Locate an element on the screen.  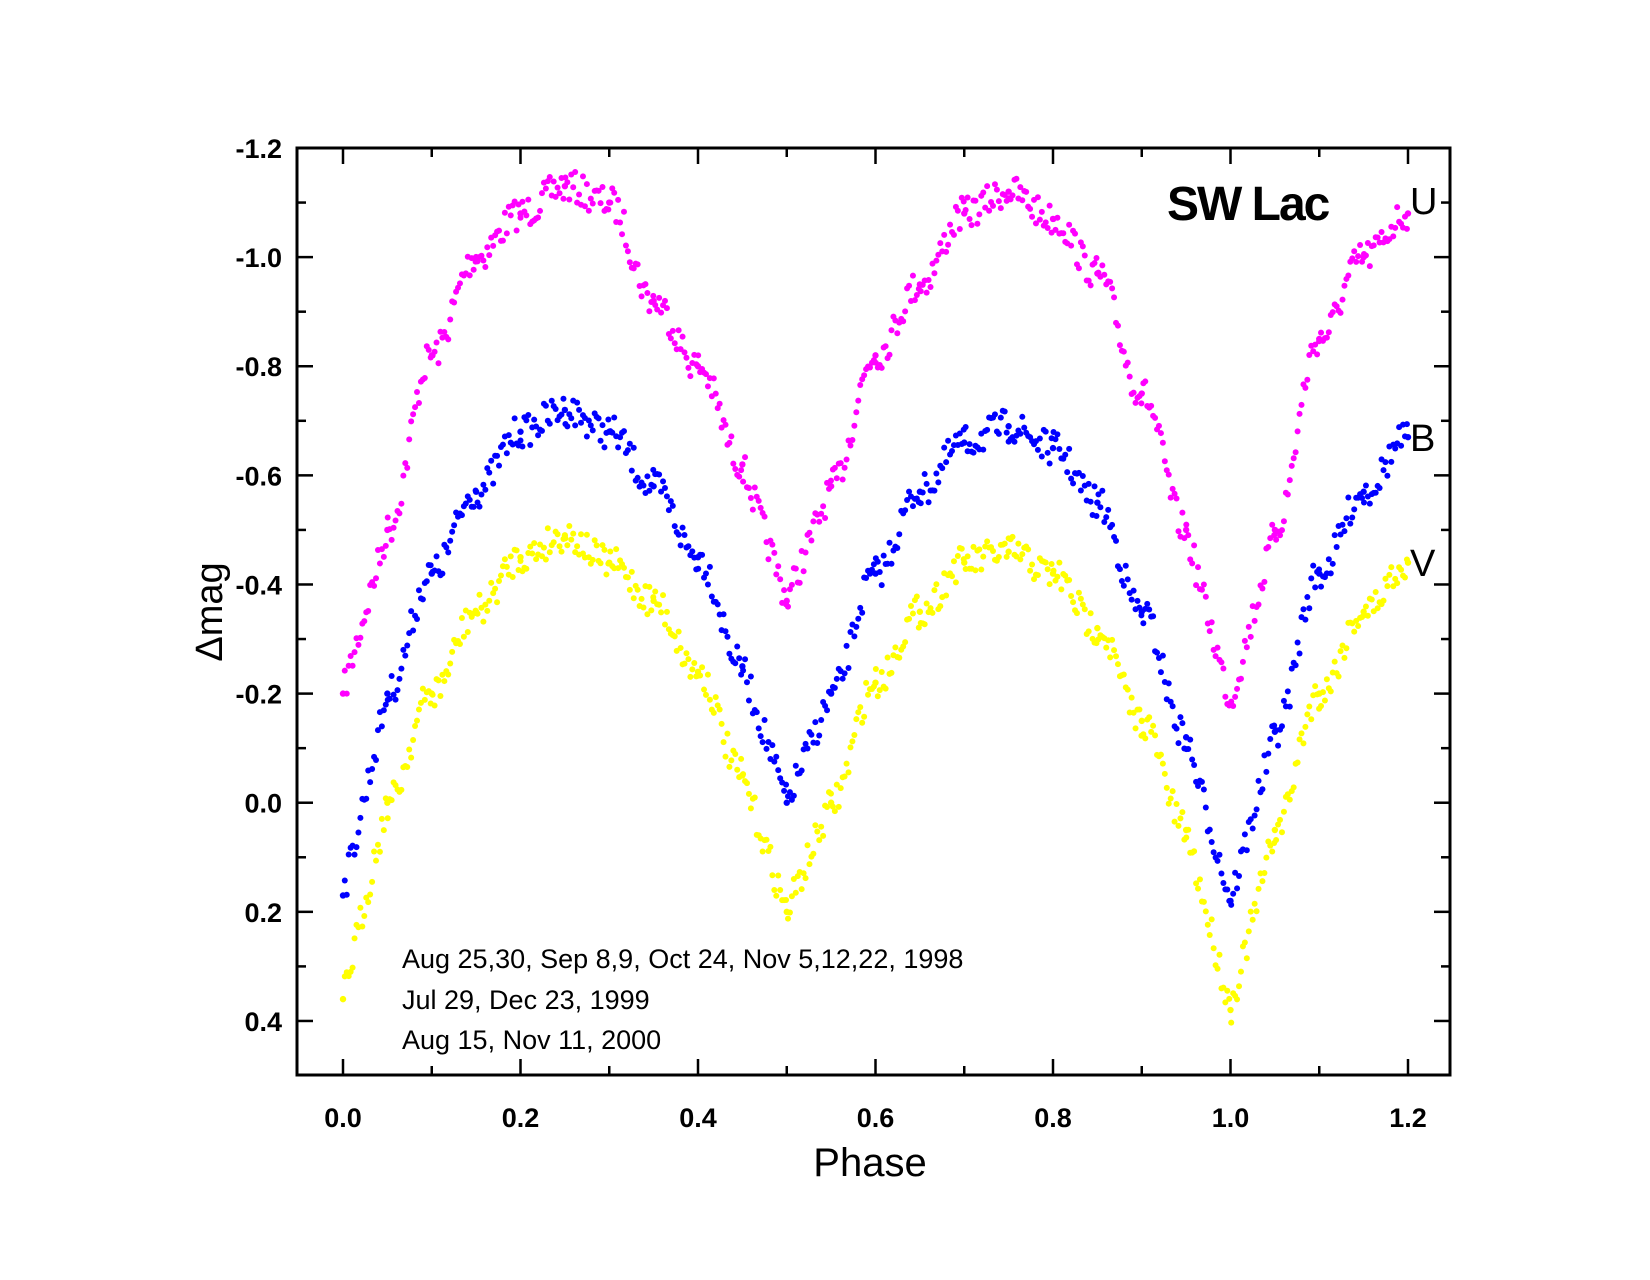
y-tick-label: 0.2 is located at coordinates (263, 913).